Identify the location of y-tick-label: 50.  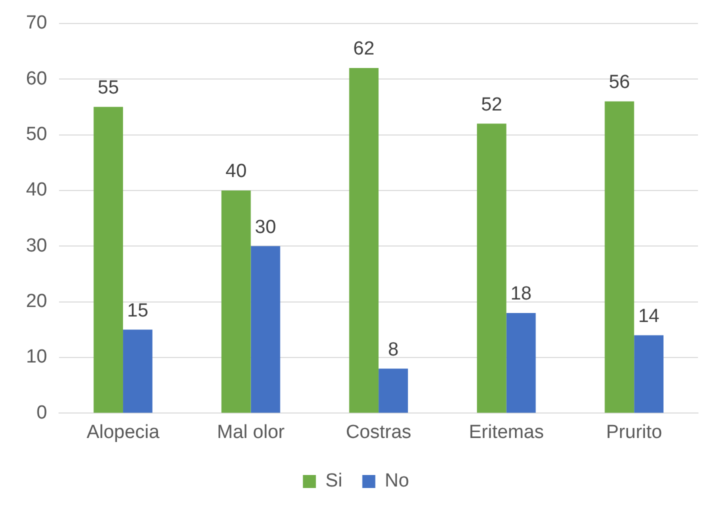
(37, 135).